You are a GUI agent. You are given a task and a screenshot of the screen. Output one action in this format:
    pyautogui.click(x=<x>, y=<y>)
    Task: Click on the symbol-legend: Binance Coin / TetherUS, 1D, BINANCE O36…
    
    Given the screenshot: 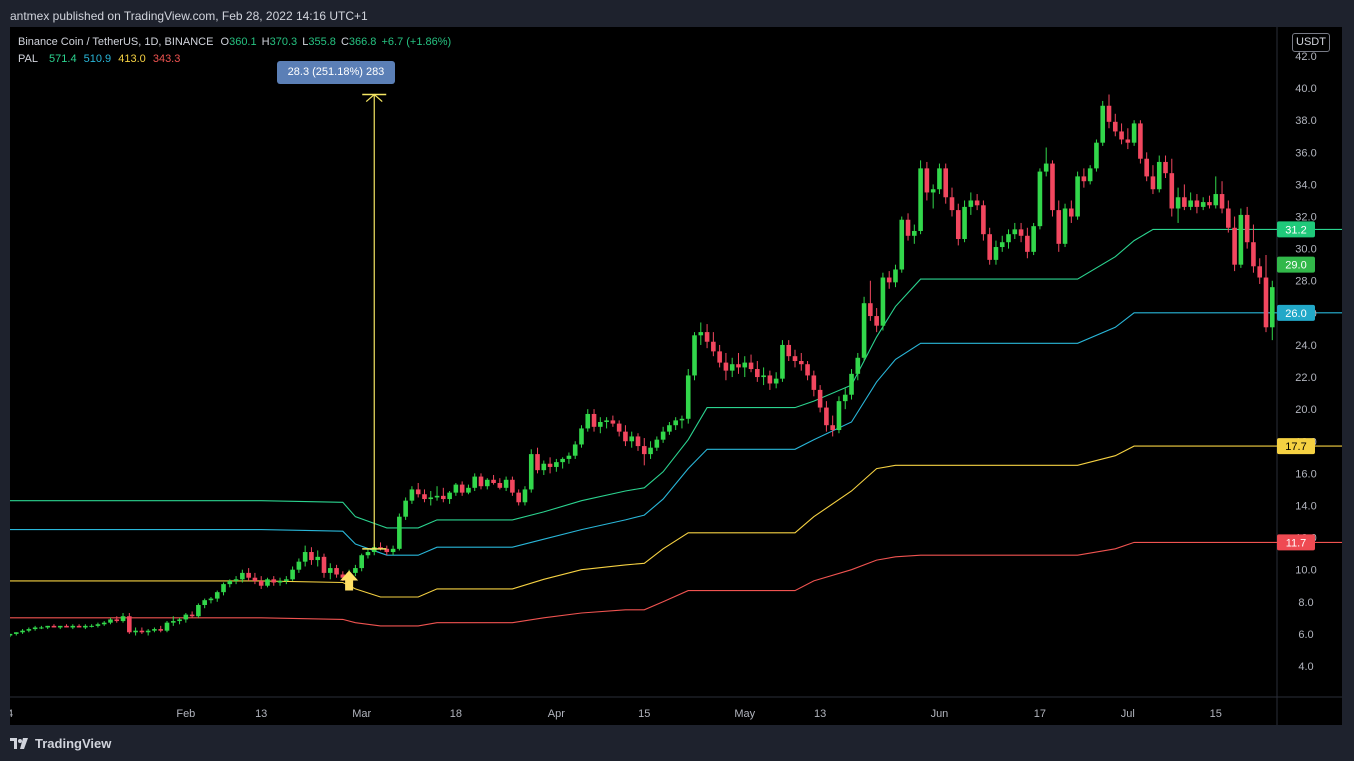 What is the action you would take?
    pyautogui.click(x=236, y=42)
    